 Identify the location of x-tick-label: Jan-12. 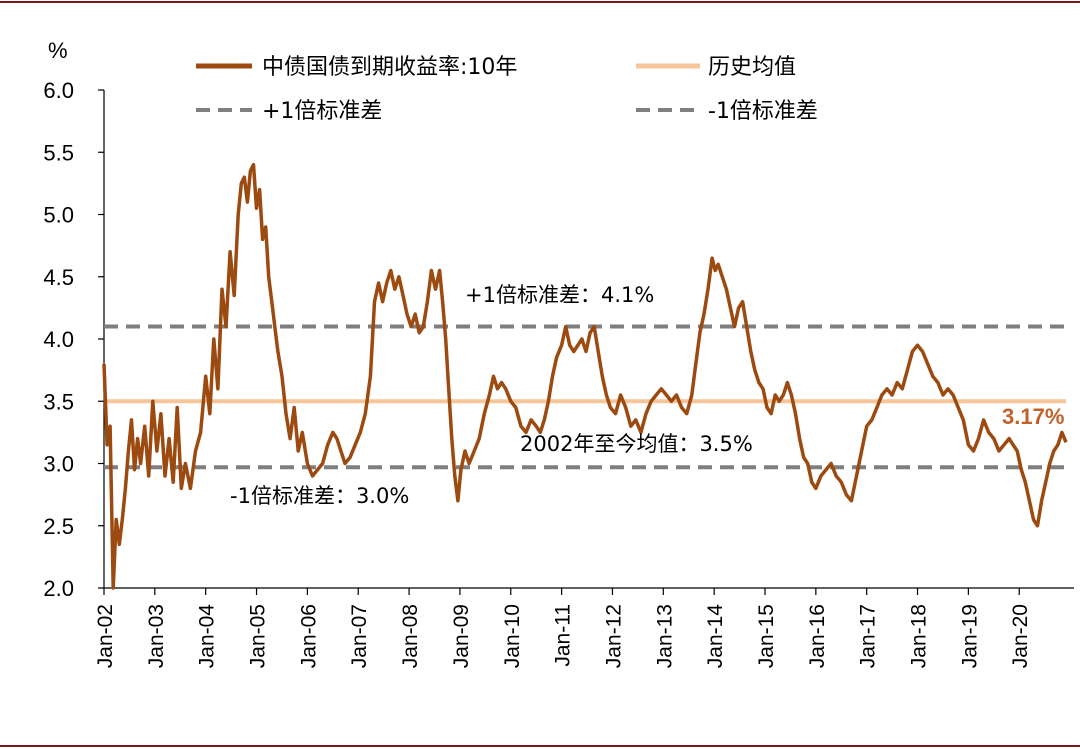
(613, 636).